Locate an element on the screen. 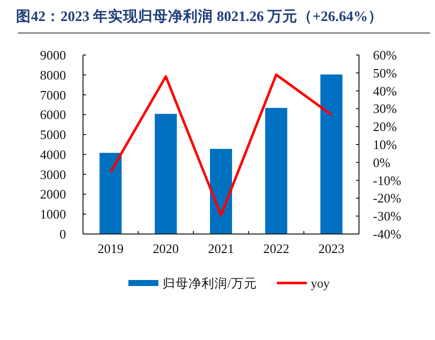 This screenshot has height=340, width=435. y-tick-label: 3000 is located at coordinates (53, 174).